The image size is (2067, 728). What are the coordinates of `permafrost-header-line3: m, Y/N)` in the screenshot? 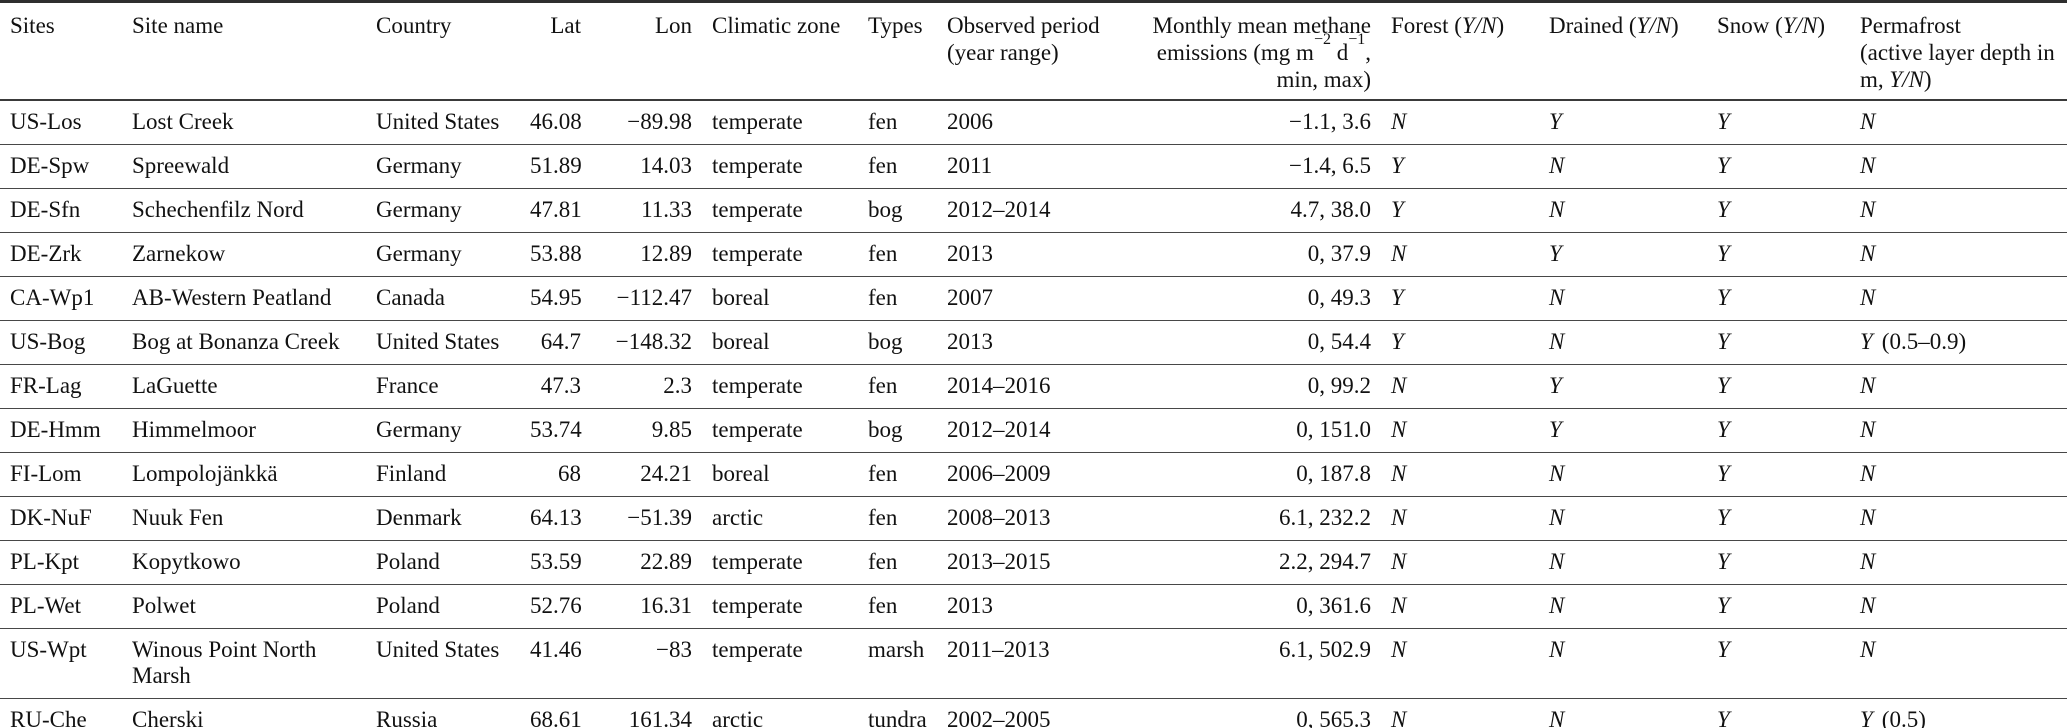 It's located at (1896, 79).